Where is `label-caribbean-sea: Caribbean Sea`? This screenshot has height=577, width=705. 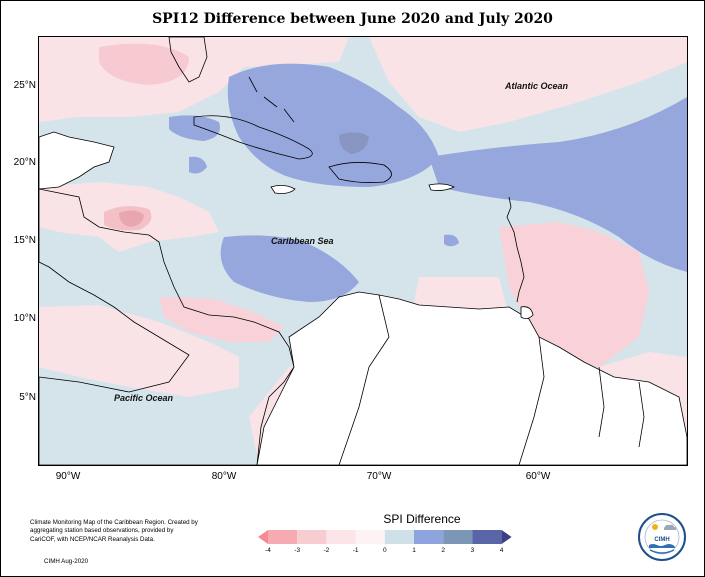 label-caribbean-sea: Caribbean Sea is located at coordinates (302, 241).